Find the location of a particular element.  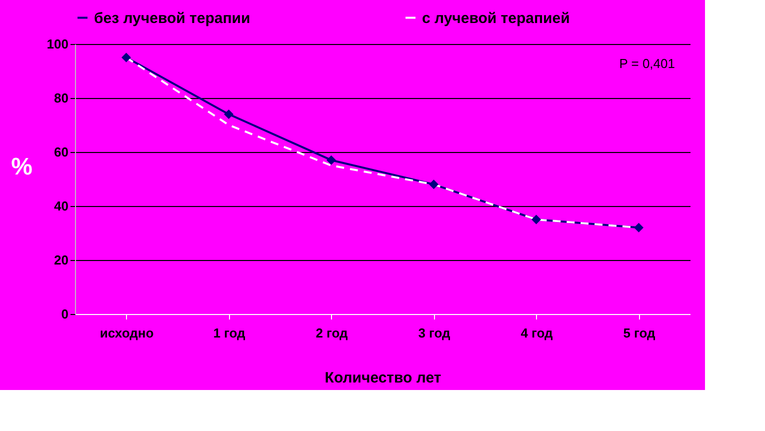

y-tick-label: 20 is located at coordinates (61, 260).